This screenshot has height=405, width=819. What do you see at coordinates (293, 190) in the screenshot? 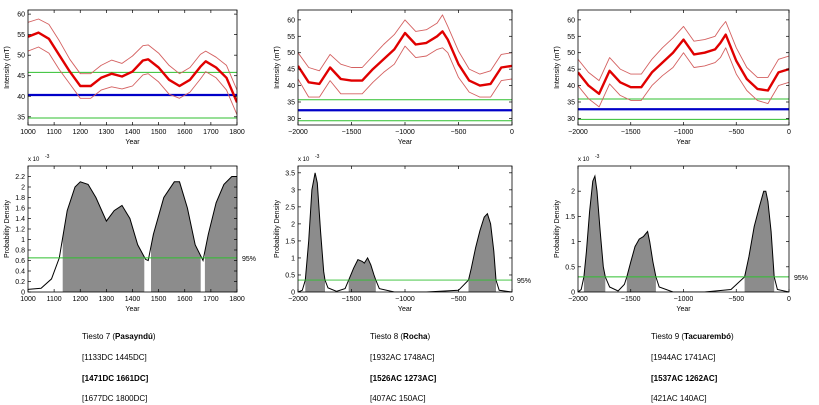
I see `y-tick-label: 3` at bounding box center [293, 190].